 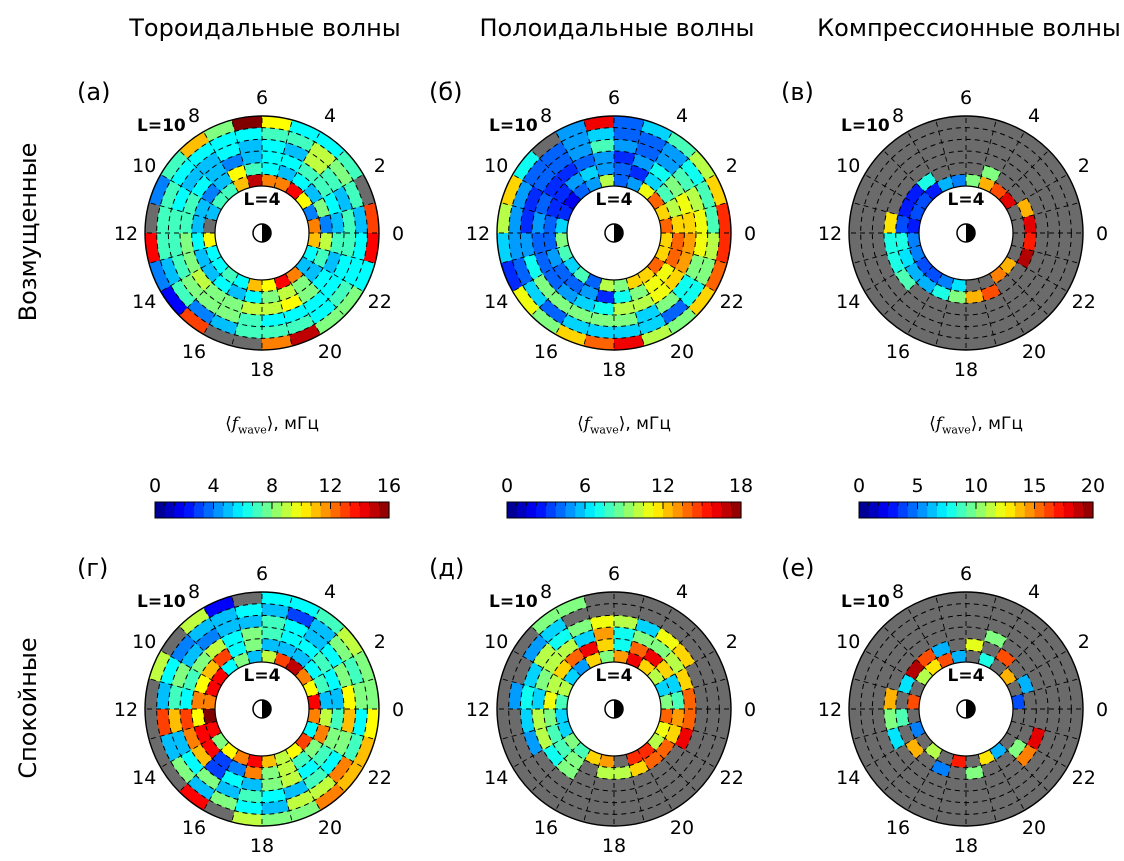 I want to click on colorbar: 0 6 12 18, so click(x=627, y=497).